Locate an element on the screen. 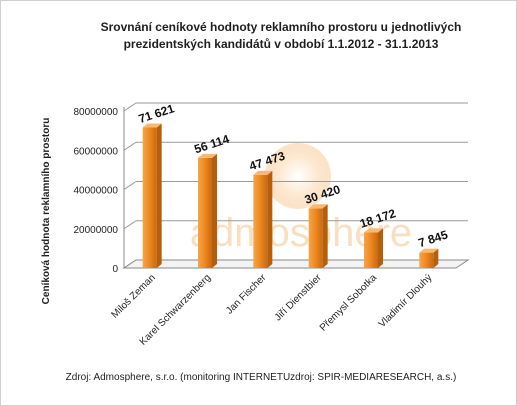 This screenshot has height=406, width=517. data-label: 56 114 is located at coordinates (211, 144).